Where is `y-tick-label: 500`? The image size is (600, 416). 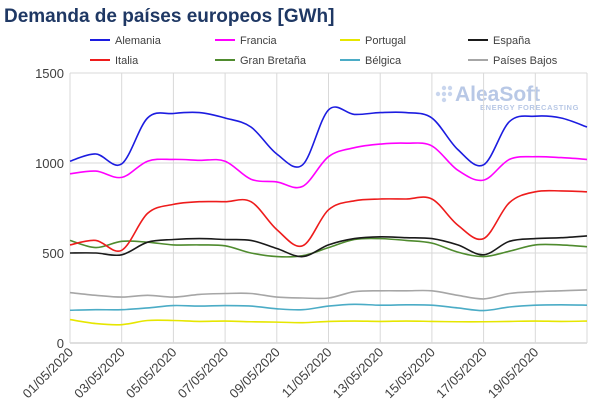
y-tick-label: 500 is located at coordinates (53, 253).